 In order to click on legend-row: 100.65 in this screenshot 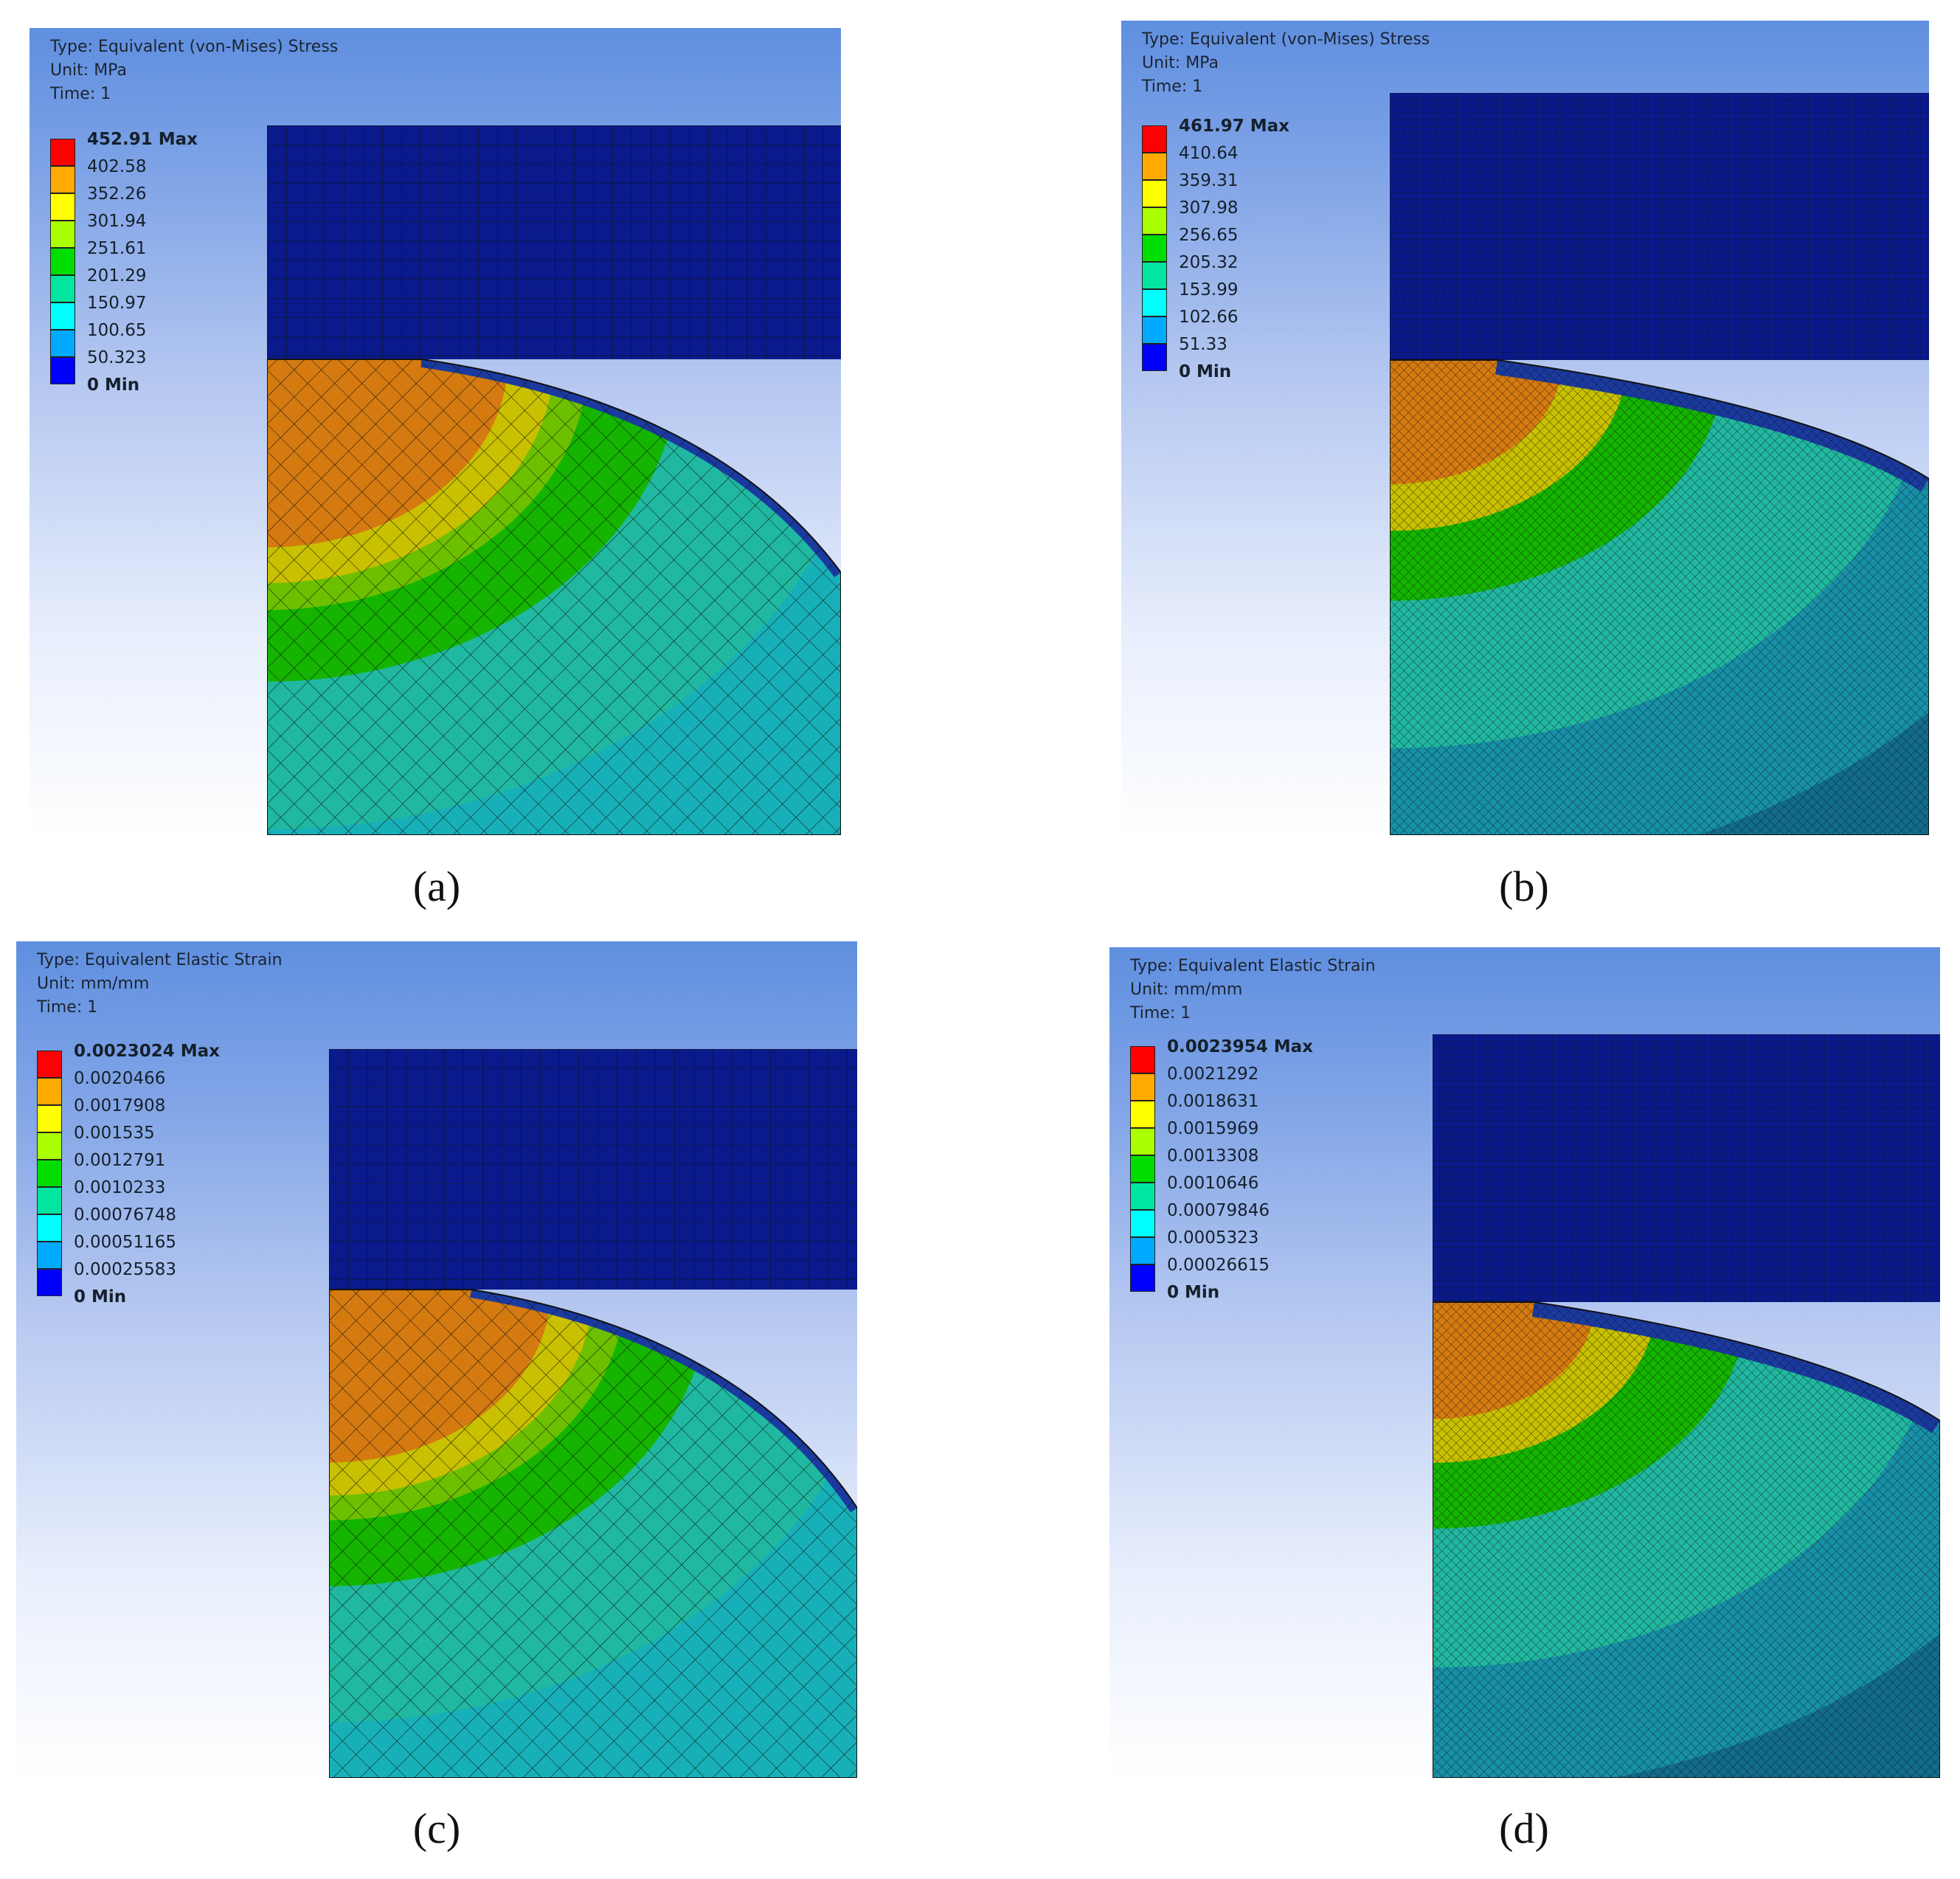, I will do `click(124, 339)`.